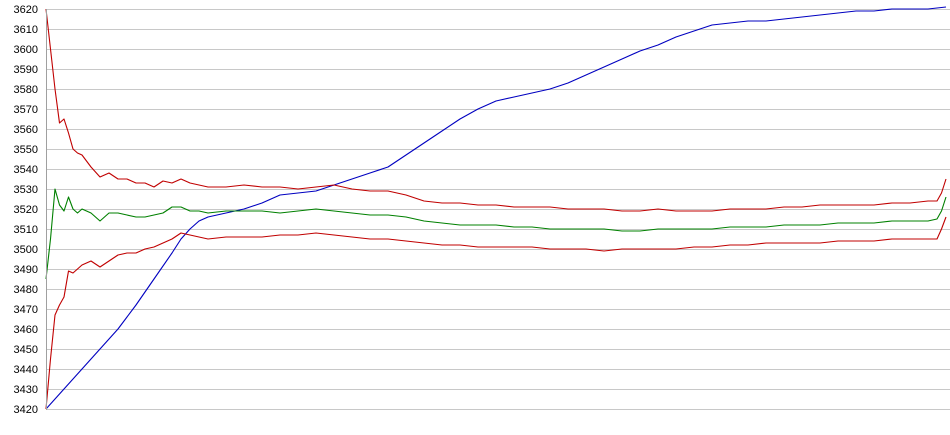 This screenshot has width=950, height=435. Describe the element at coordinates (26, 330) in the screenshot. I see `y-tick-label: 3460` at that location.